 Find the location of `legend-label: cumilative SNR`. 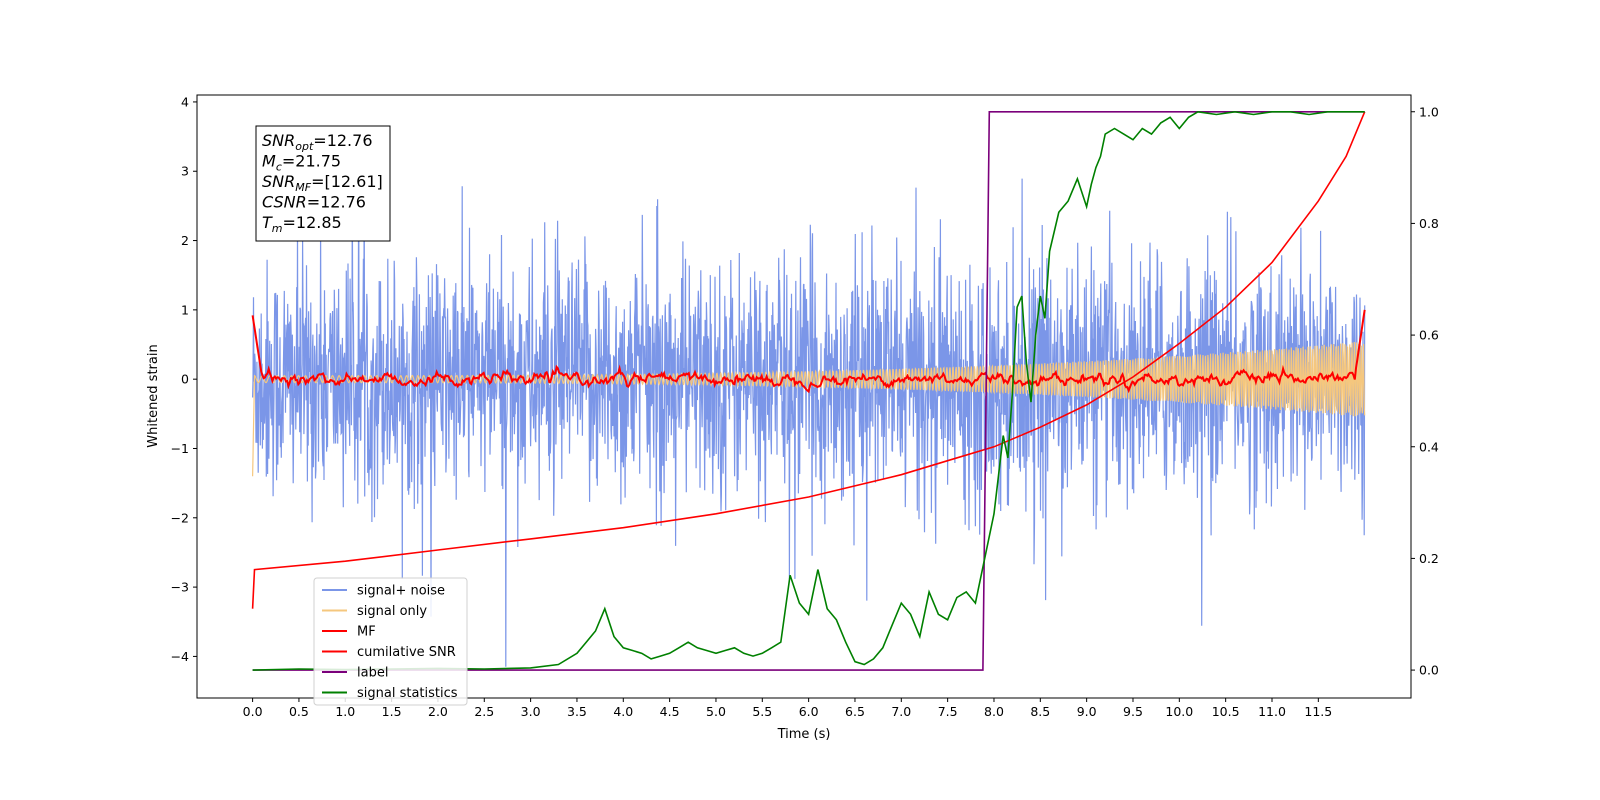

legend-label: cumilative SNR is located at coordinates (406, 652).